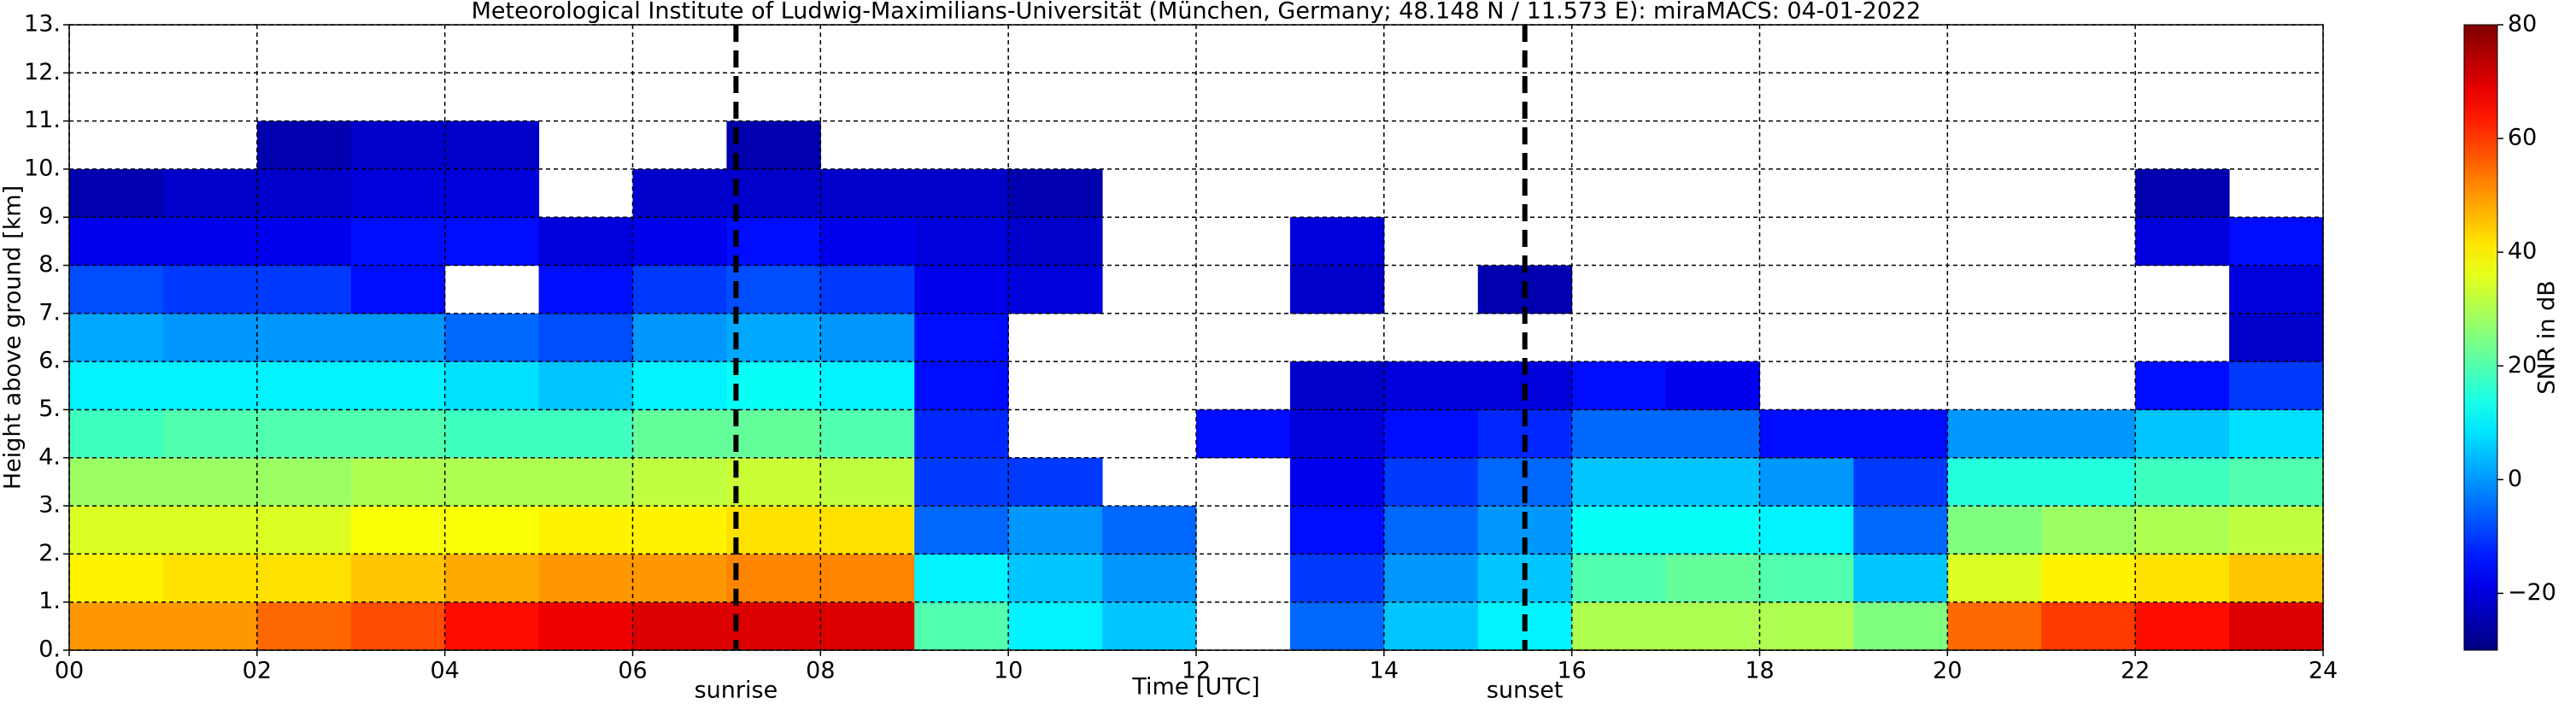 The width and height of the screenshot is (2576, 704). What do you see at coordinates (2522, 251) in the screenshot?
I see `colorbar-tick-label: 40` at bounding box center [2522, 251].